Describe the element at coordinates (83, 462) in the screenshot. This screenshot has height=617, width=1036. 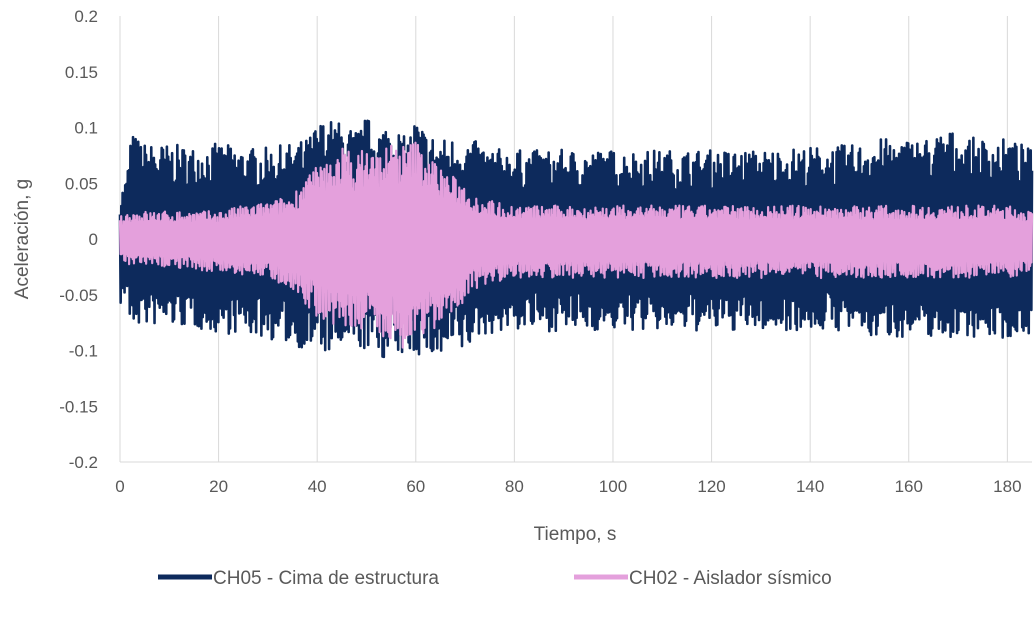
I see `y-tick-label: -0.2` at that location.